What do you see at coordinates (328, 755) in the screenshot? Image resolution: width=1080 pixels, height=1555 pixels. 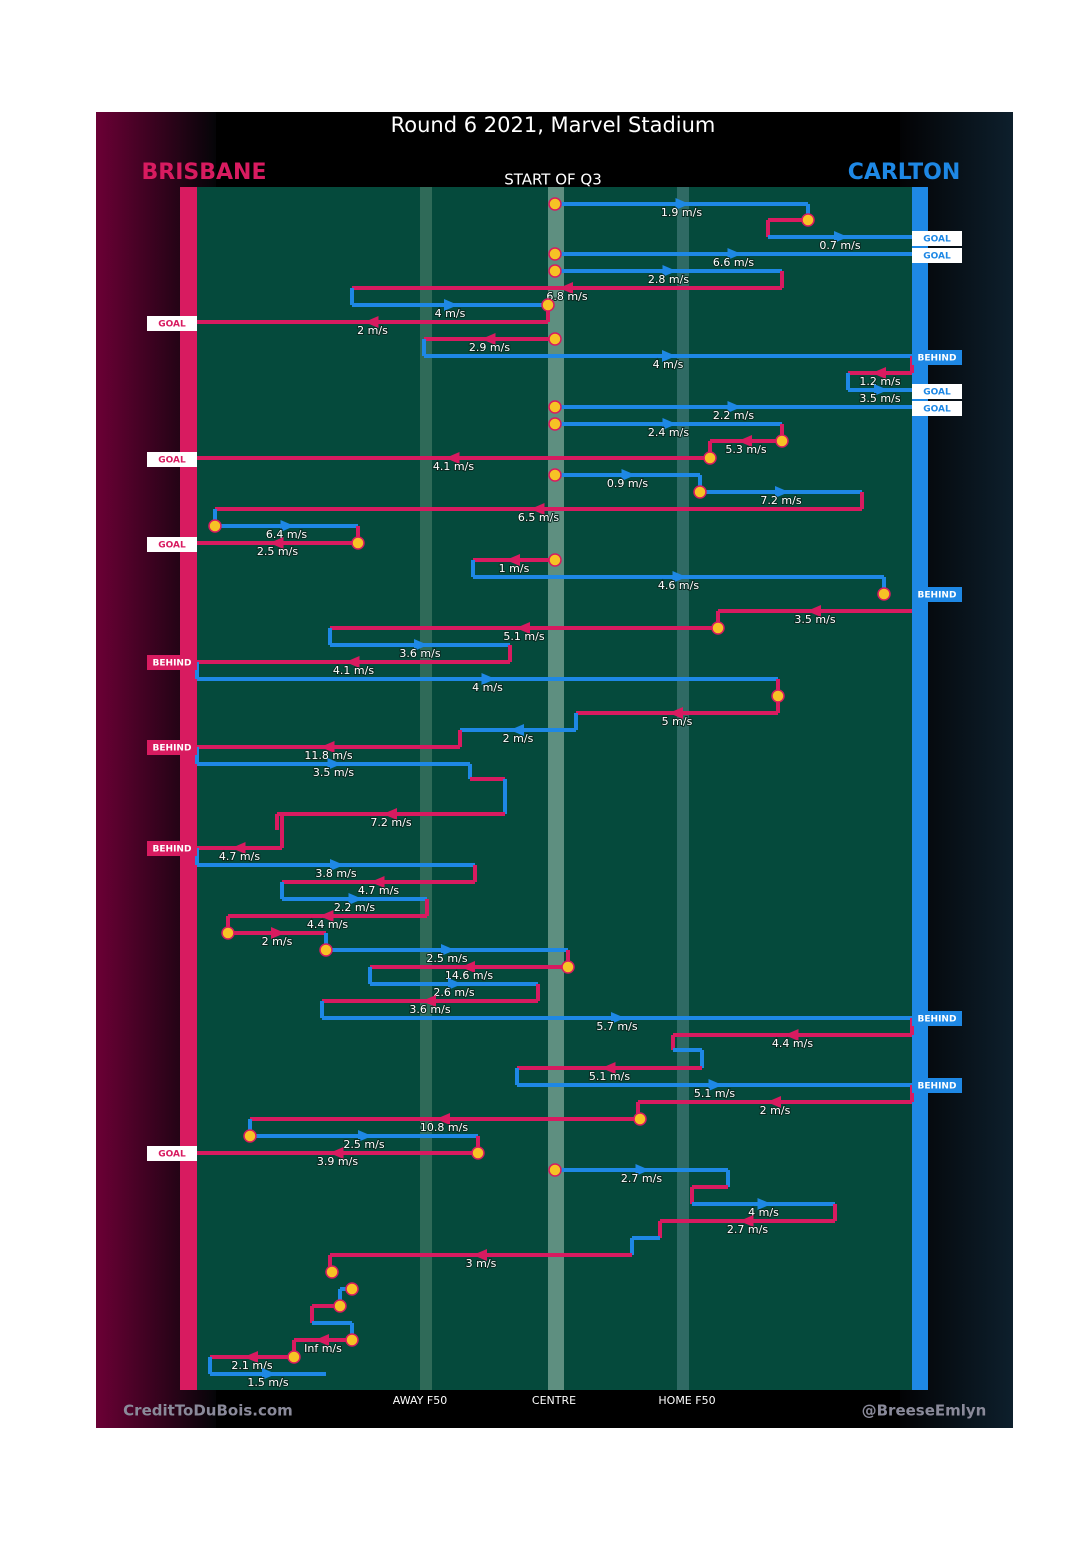 I see `speed-label: 11.8 m/s` at bounding box center [328, 755].